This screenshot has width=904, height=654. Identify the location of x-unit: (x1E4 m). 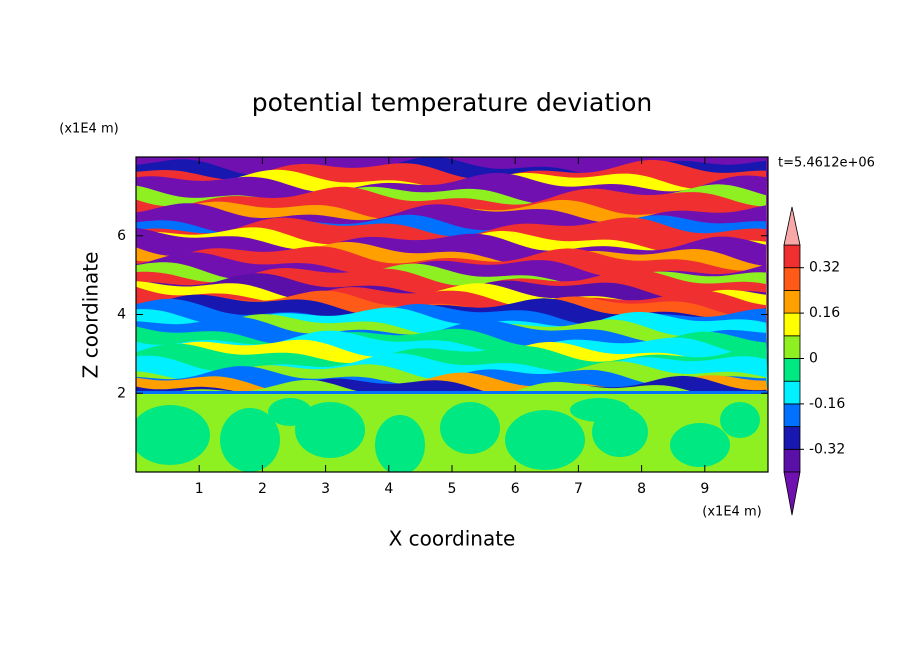
(731, 512).